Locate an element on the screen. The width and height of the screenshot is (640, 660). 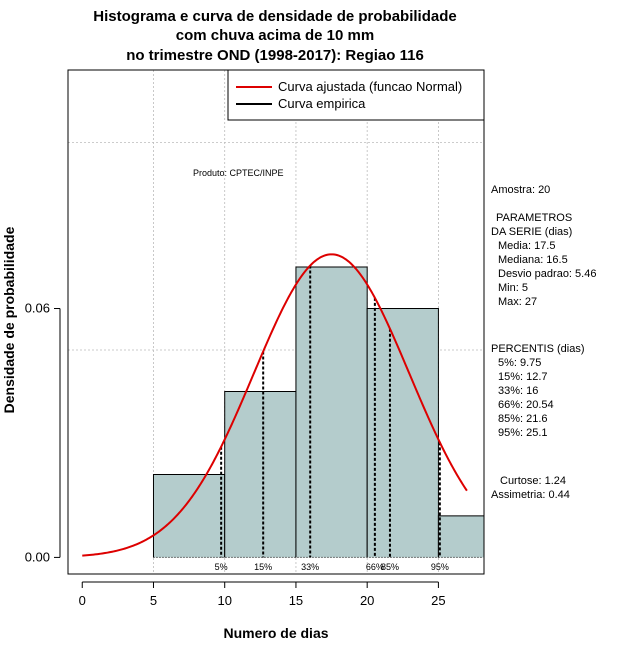
pct-33: 33%: 16 is located at coordinates (518, 391).